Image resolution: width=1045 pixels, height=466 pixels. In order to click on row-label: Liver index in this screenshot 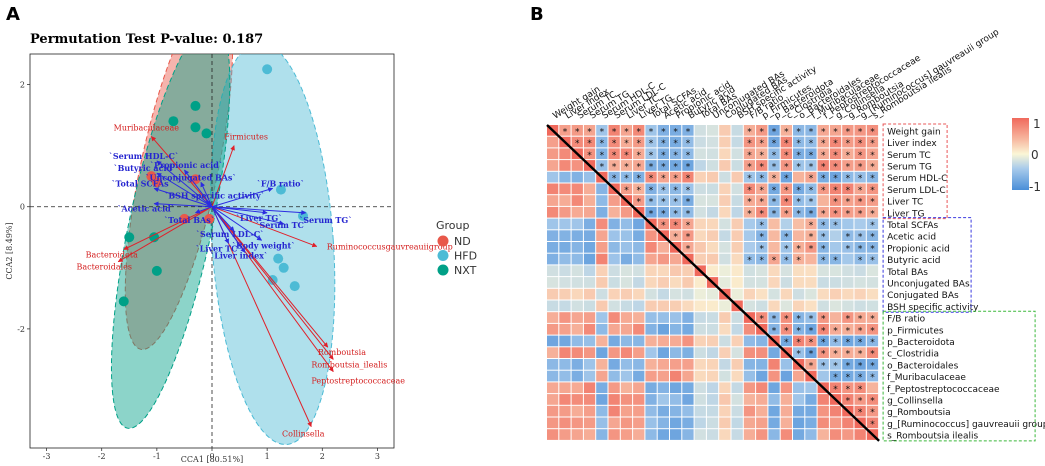, I will do `click(912, 144)`.